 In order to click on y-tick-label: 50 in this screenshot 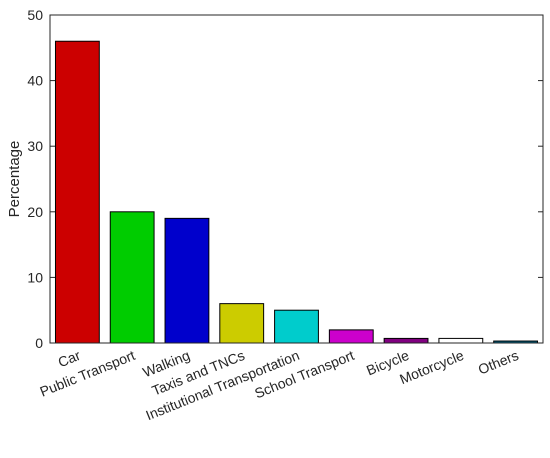, I will do `click(35, 15)`.